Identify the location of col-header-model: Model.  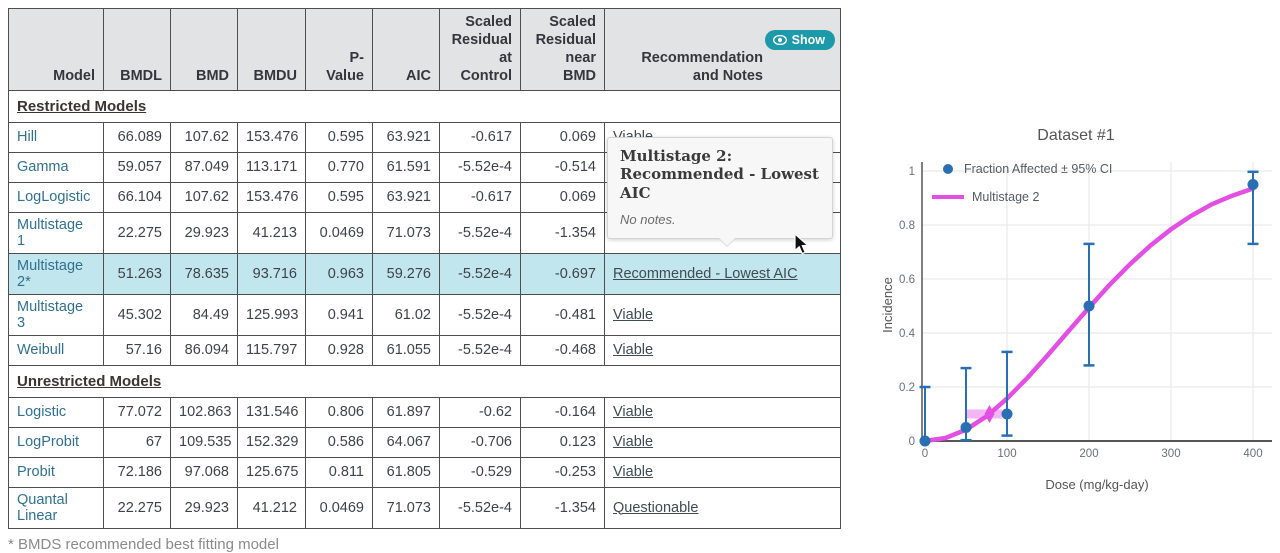
(56, 49).